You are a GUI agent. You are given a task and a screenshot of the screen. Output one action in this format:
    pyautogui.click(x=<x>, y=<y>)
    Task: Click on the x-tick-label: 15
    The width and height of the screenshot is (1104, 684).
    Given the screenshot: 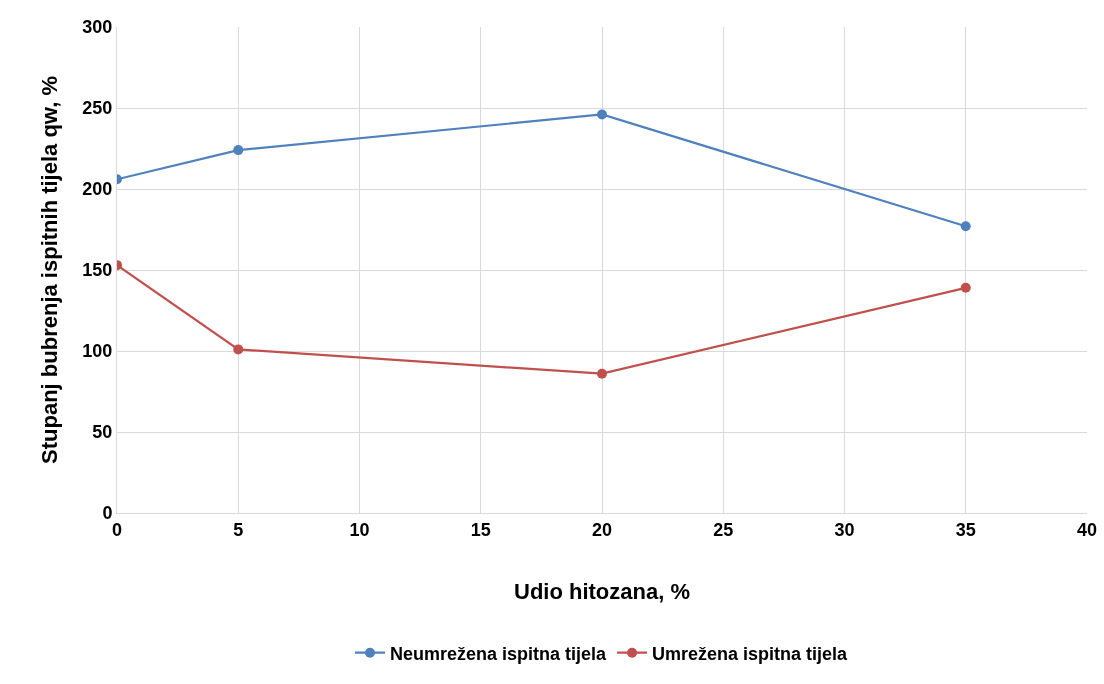 What is the action you would take?
    pyautogui.click(x=480, y=529)
    